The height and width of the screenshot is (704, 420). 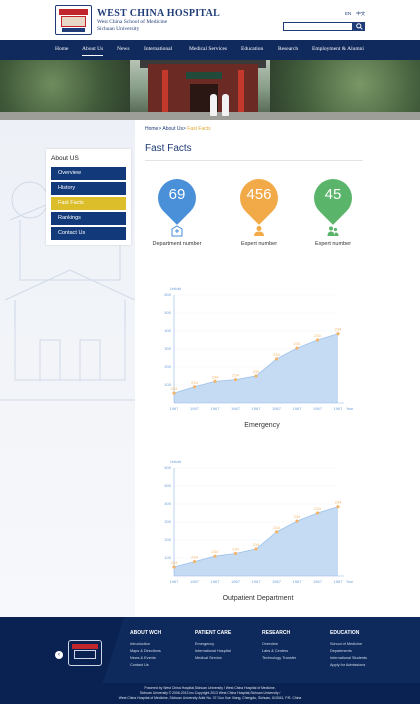 I want to click on chart-outpatient-title: Outpatient Department, so click(x=258, y=598).